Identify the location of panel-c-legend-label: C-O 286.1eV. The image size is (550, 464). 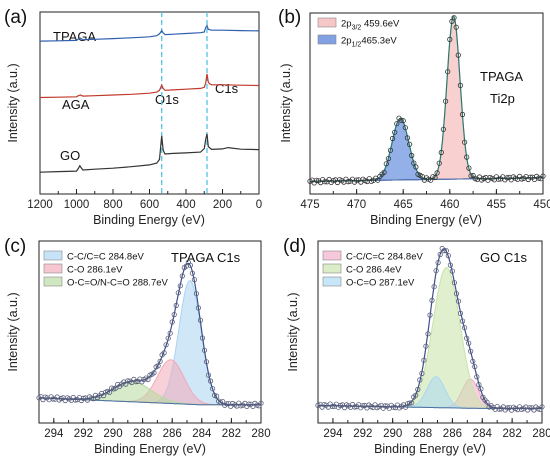
(95, 270).